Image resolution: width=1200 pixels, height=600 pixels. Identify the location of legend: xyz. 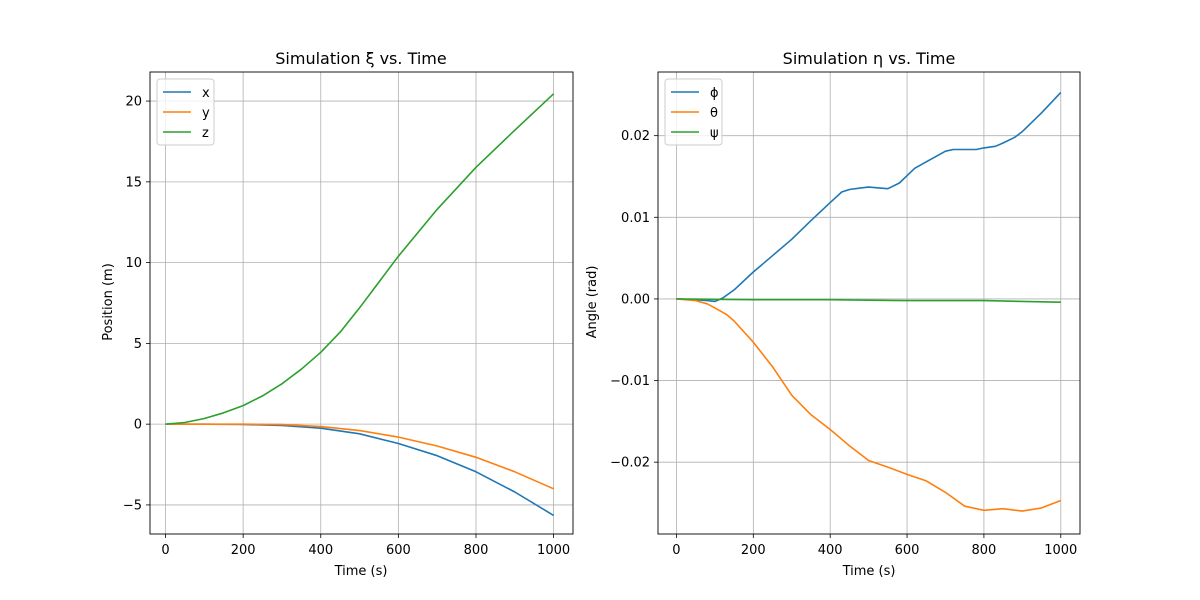
(185, 112).